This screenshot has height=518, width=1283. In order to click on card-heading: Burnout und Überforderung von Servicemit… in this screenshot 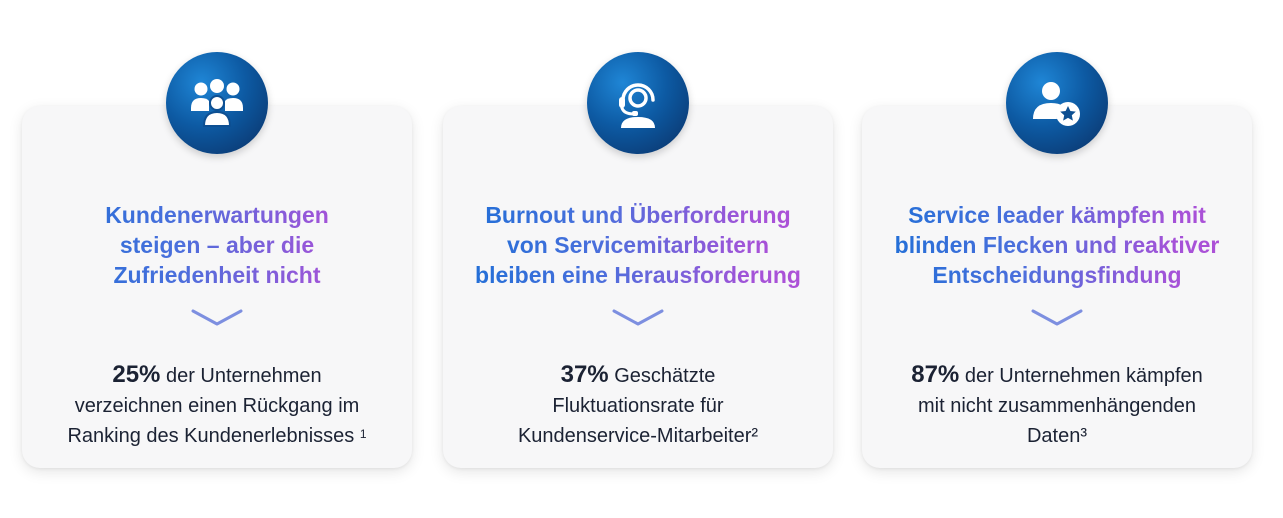, I will do `click(638, 245)`.